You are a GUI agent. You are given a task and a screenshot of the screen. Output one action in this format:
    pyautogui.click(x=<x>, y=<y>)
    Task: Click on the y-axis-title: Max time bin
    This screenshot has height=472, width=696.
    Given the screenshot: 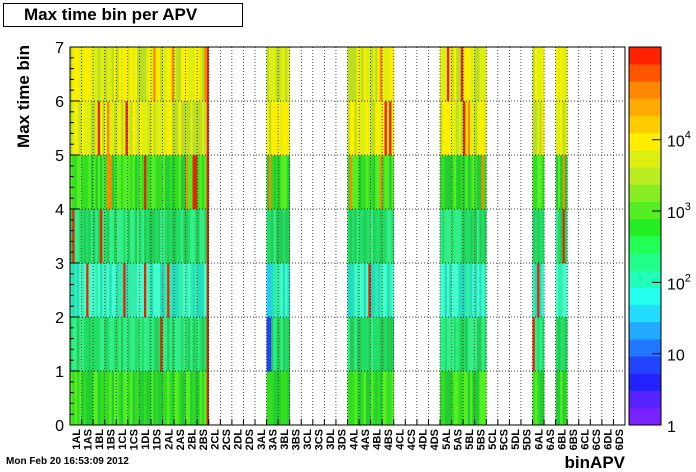 What is the action you would take?
    pyautogui.click(x=23, y=96)
    